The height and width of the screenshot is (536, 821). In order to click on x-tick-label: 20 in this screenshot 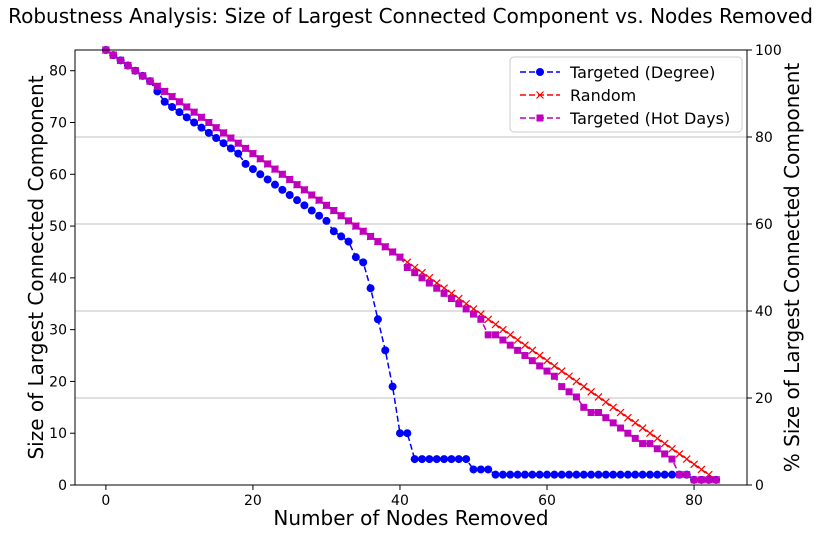, I will do `click(253, 501)`.